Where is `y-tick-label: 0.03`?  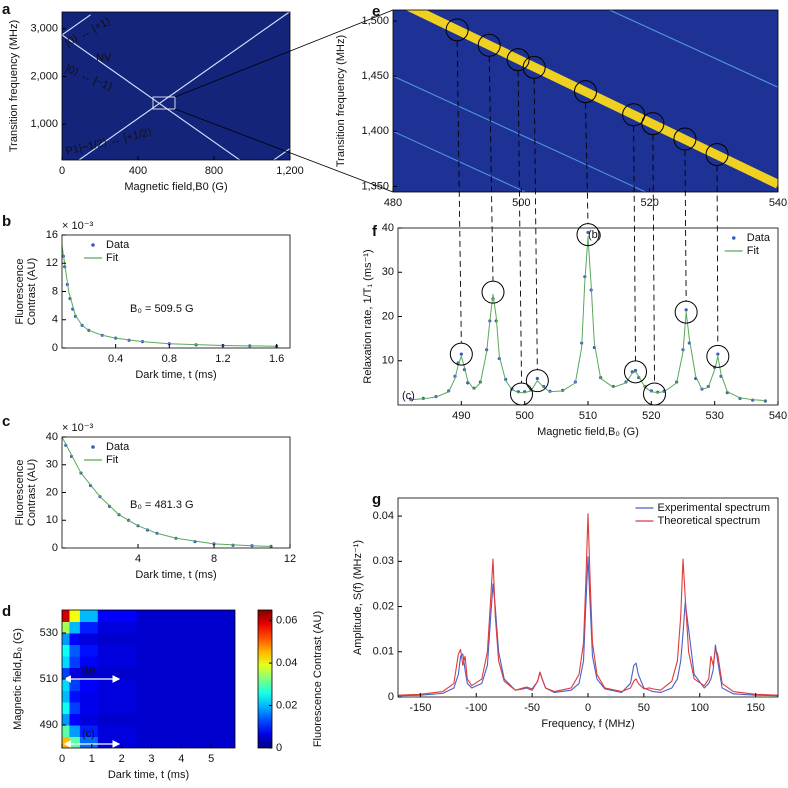 y-tick-label: 0.03 is located at coordinates (383, 561).